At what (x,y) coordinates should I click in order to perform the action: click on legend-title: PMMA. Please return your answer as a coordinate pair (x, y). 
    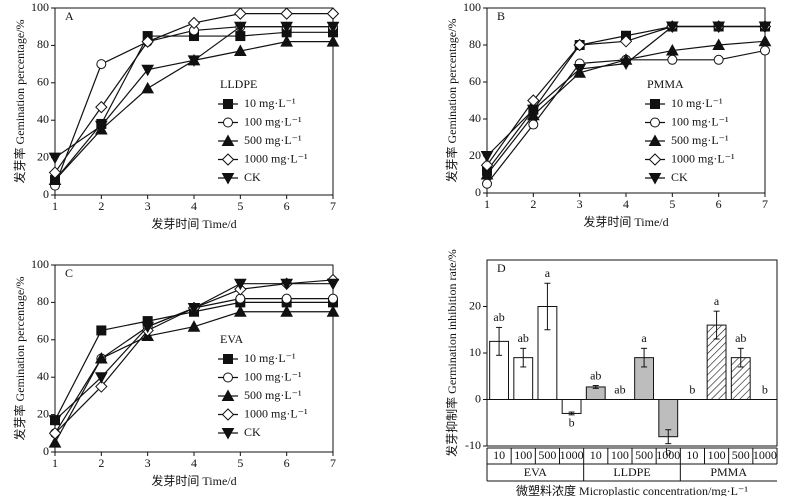
    Looking at the image, I should click on (665, 84).